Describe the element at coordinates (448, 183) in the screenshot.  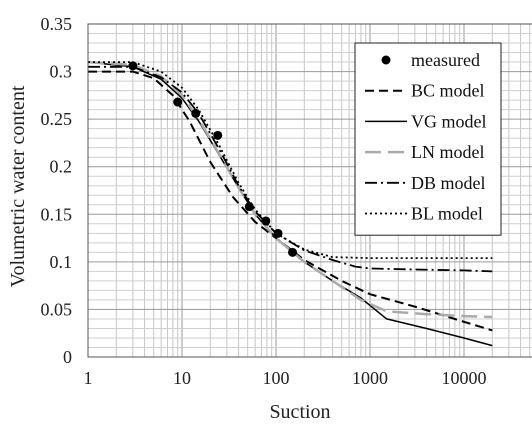
I see `legend-label-db-model: DB model` at that location.